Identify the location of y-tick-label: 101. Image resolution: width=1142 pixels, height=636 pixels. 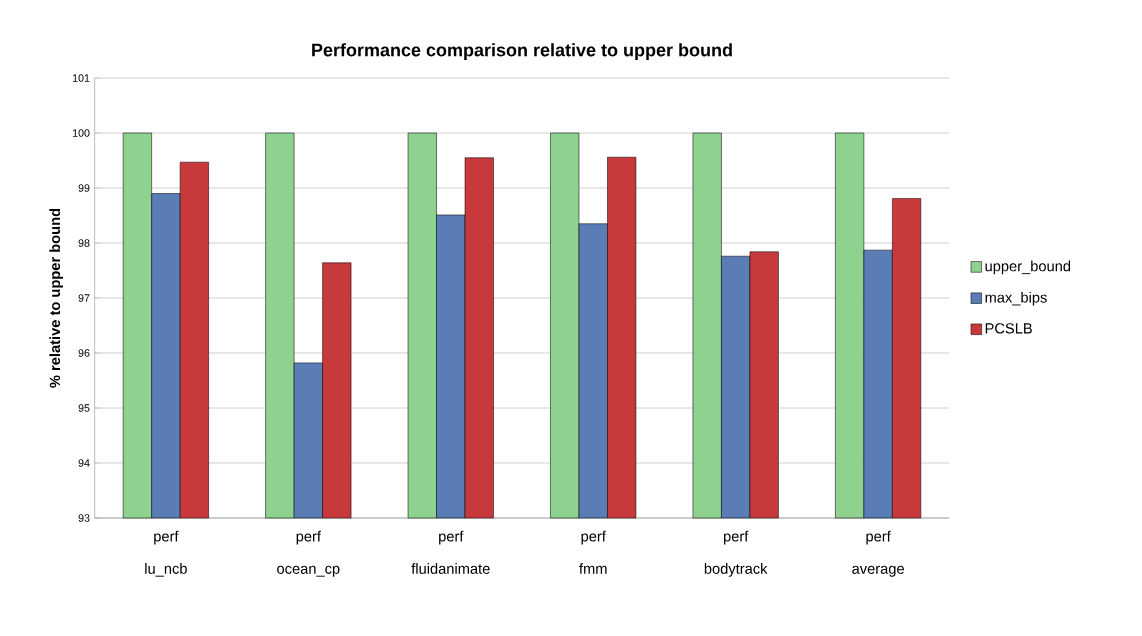
(81, 78).